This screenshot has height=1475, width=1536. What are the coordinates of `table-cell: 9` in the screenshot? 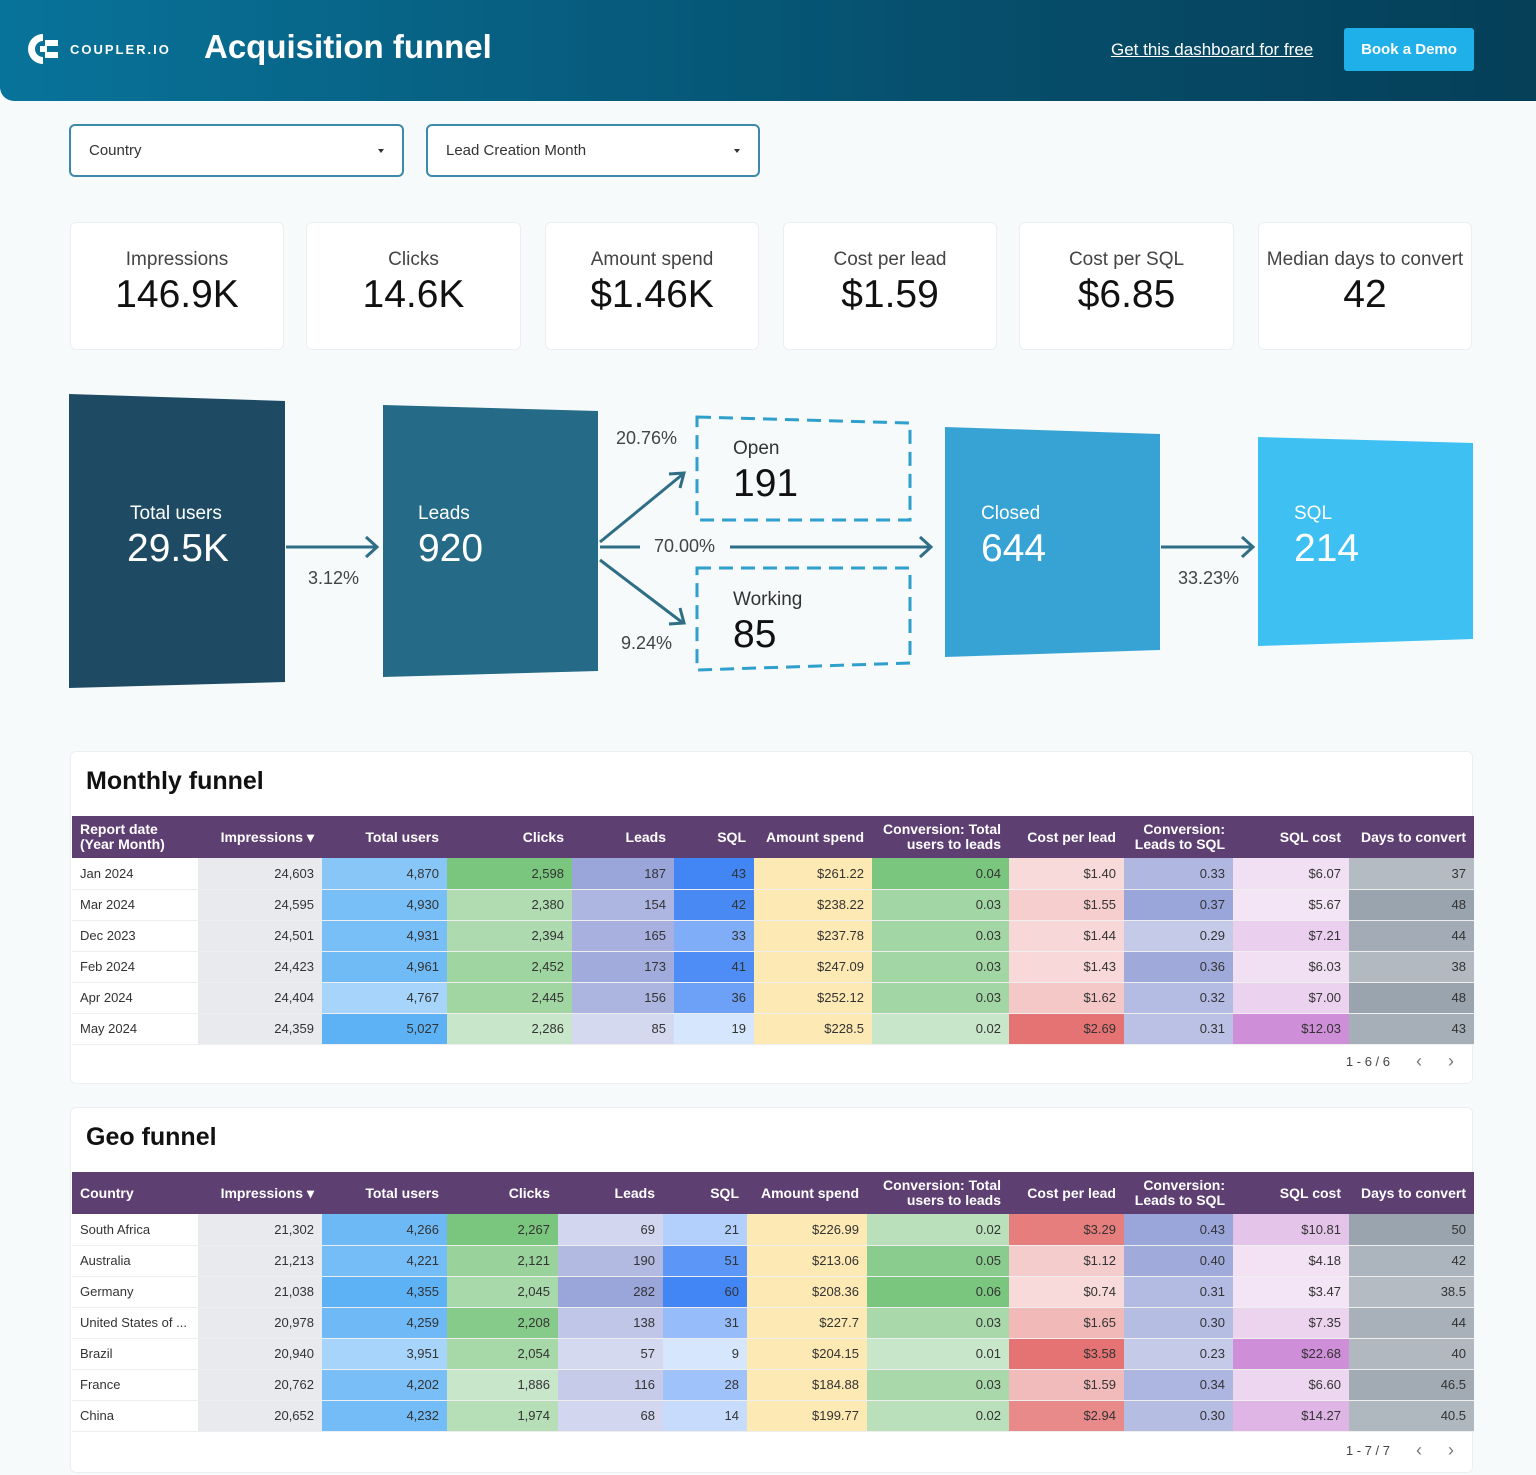 It's located at (705, 1354).